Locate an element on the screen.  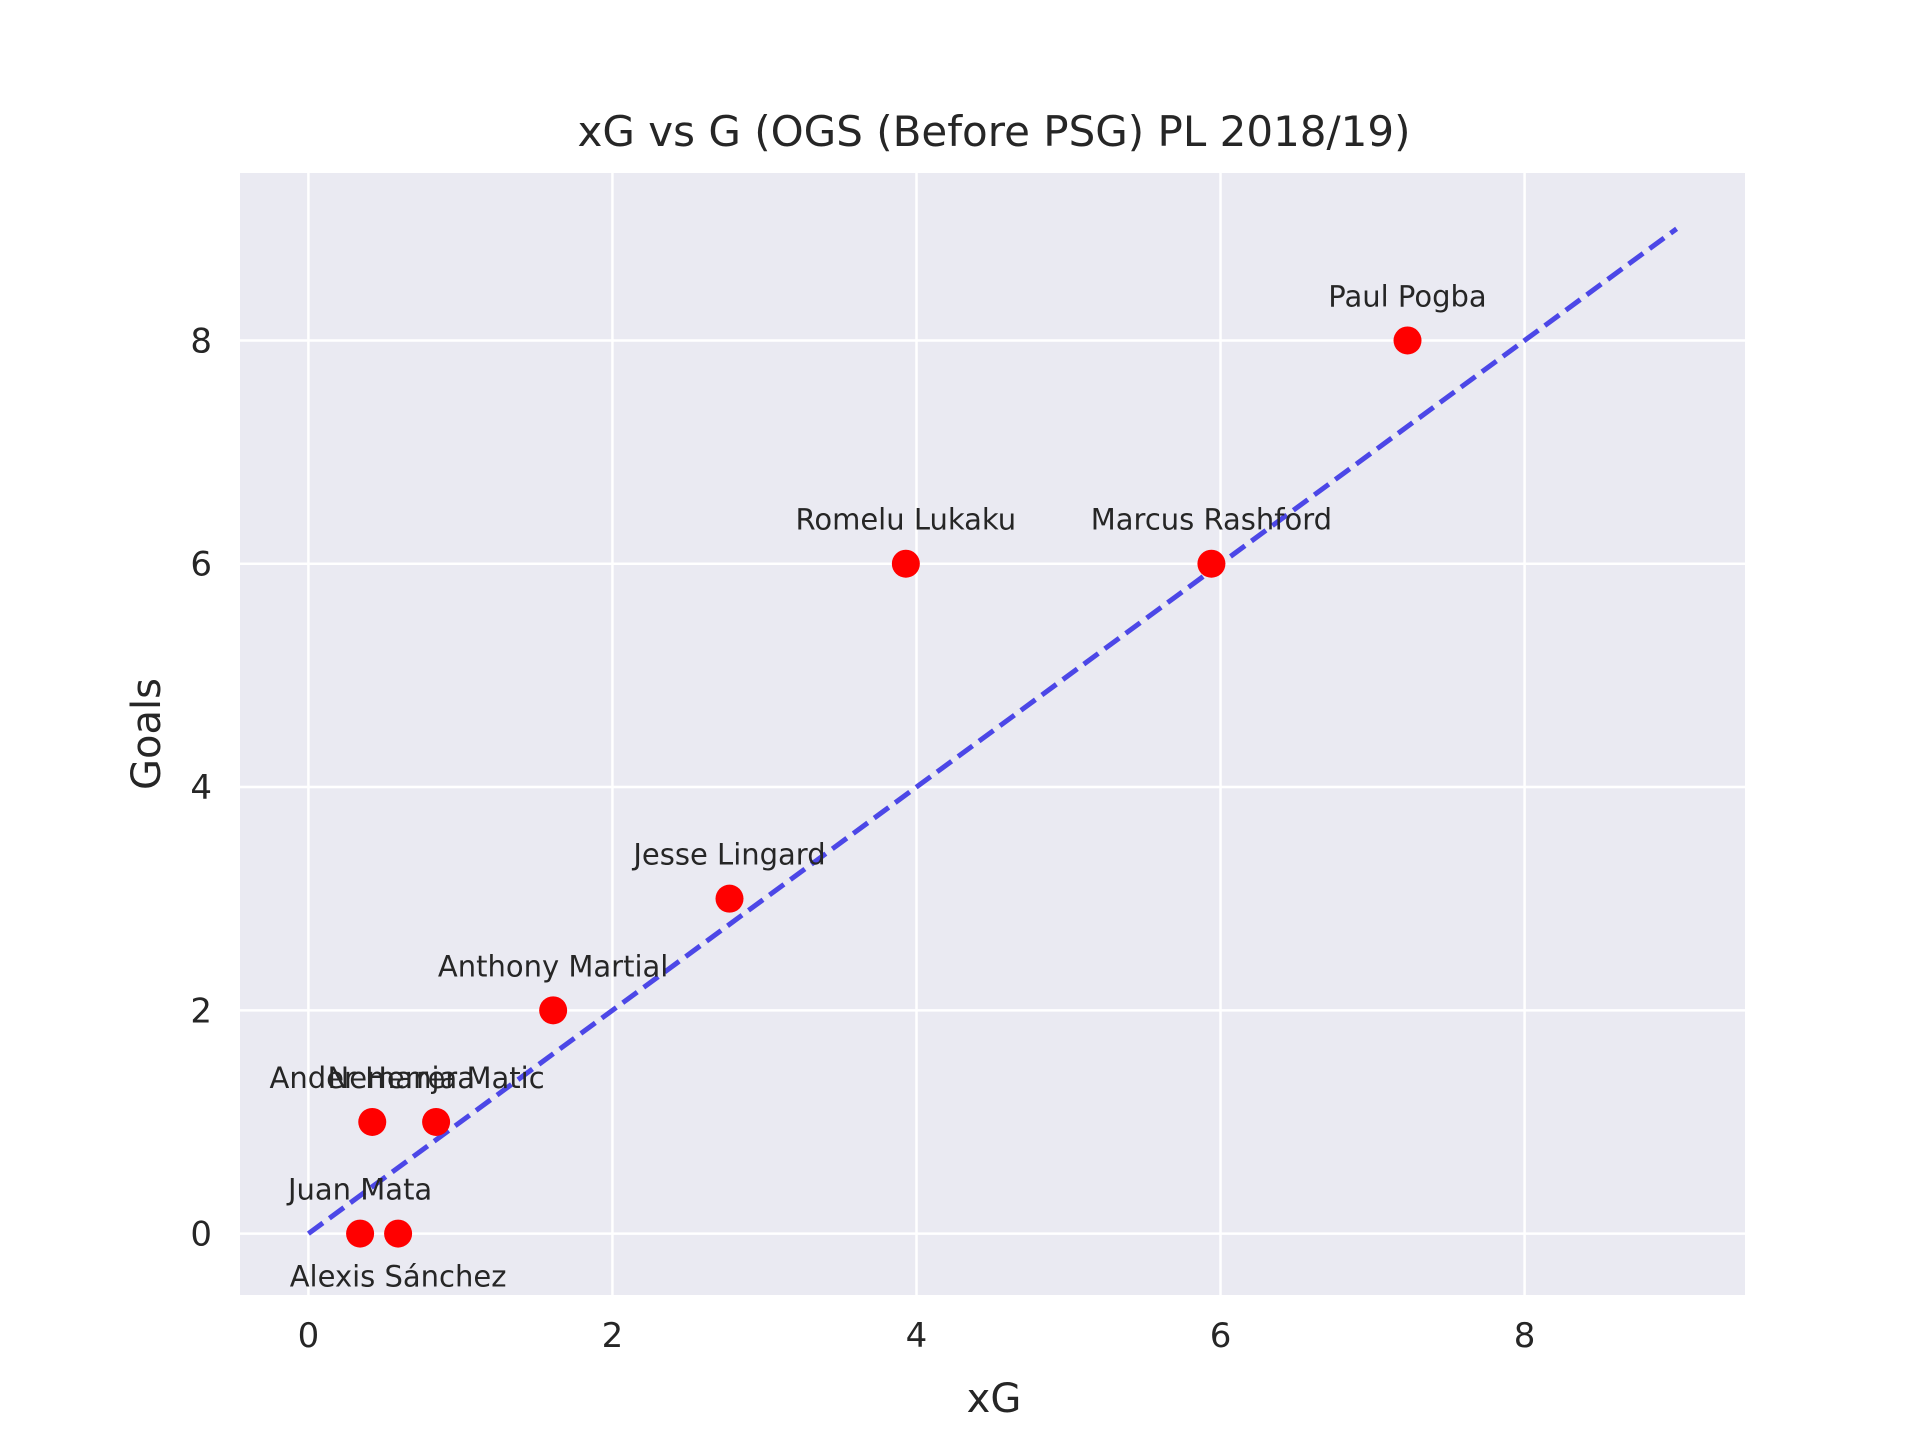
y-tick-label: 2 is located at coordinates (201, 1011).